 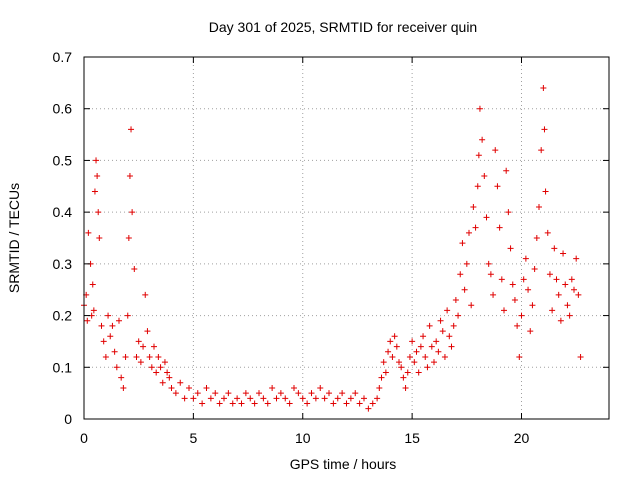 I want to click on x-tick-labels: 0 5 10 15 20, so click(x=304, y=438).